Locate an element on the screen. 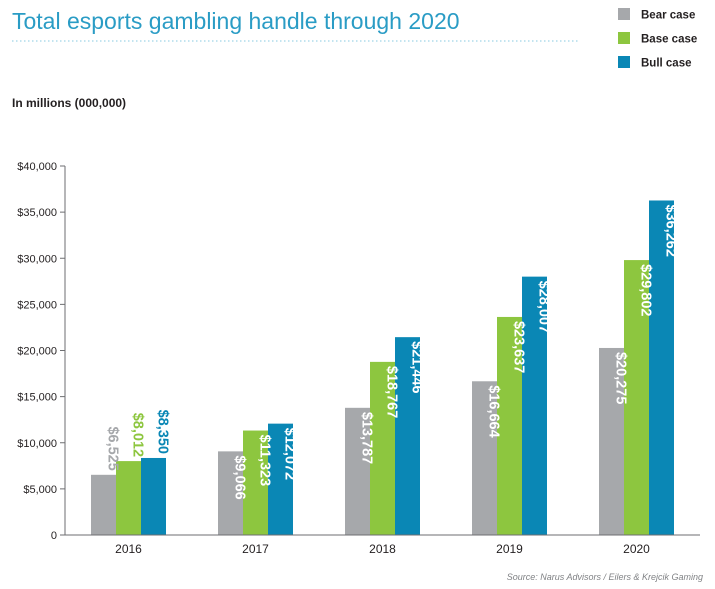  data-label-group: $23,637 is located at coordinates (519, 347).